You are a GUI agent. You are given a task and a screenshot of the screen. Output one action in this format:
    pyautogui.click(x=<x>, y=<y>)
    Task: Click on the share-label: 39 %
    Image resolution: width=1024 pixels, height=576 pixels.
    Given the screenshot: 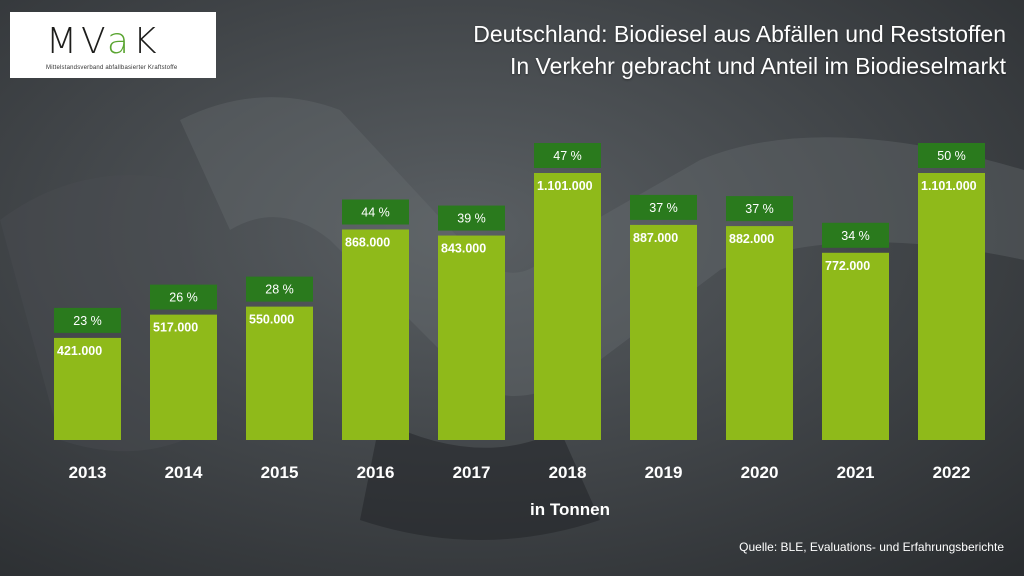 What is the action you would take?
    pyautogui.click(x=471, y=219)
    